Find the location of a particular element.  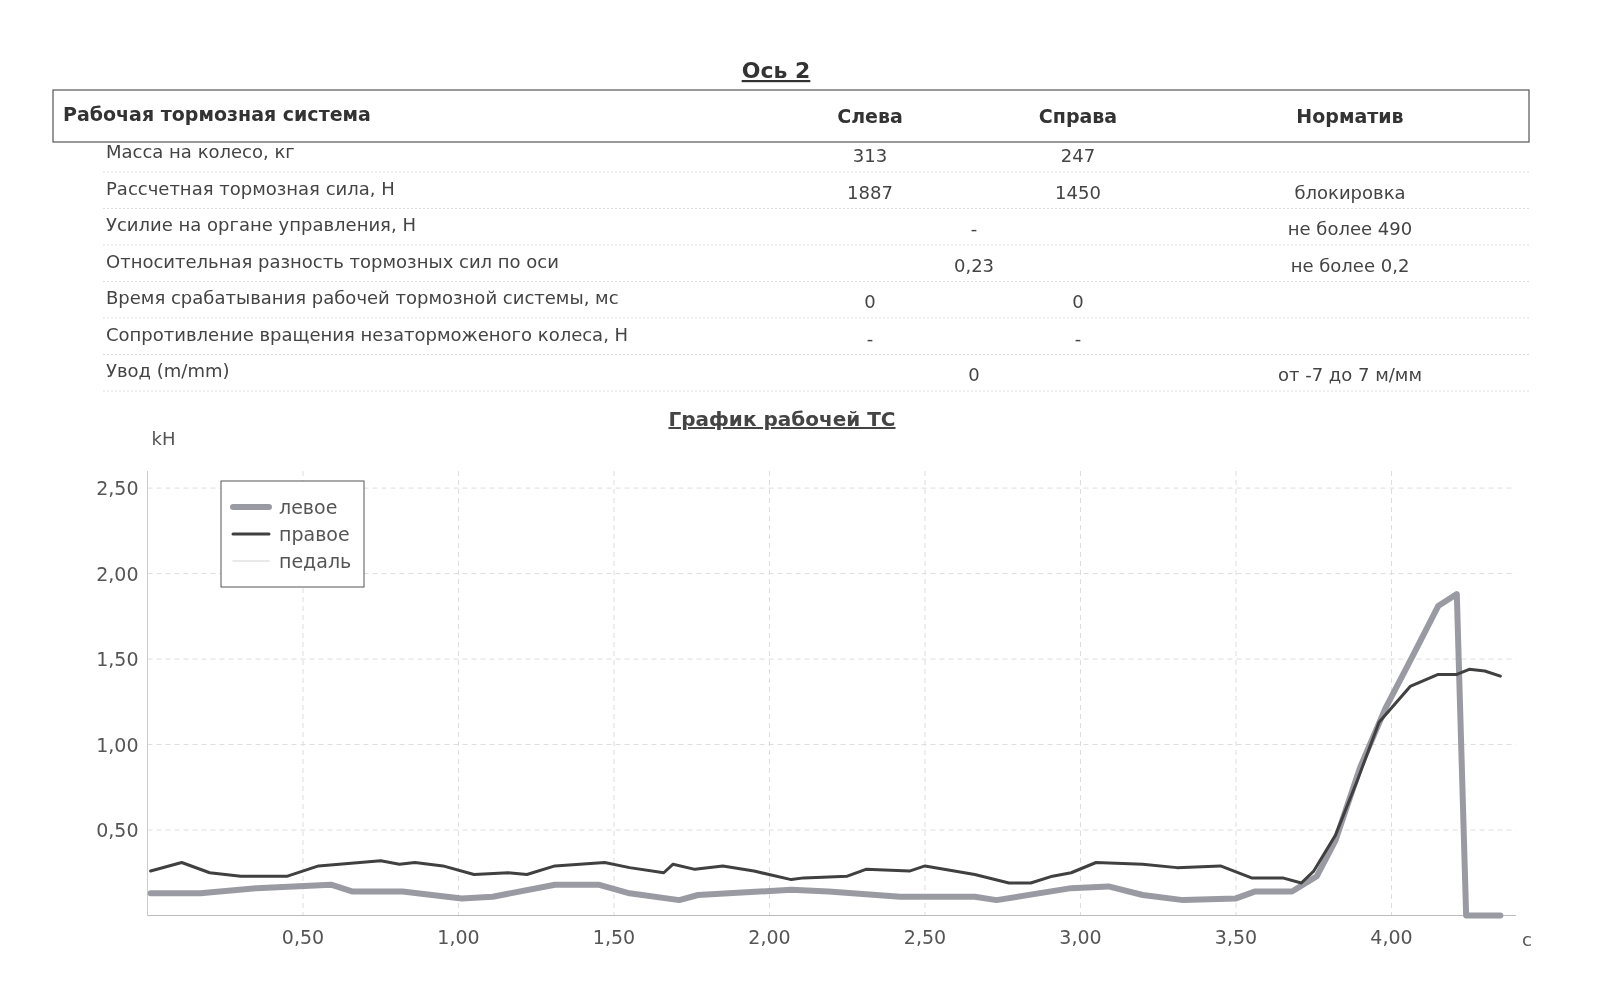

category-label: Масса на колесо, кг is located at coordinates (200, 151).